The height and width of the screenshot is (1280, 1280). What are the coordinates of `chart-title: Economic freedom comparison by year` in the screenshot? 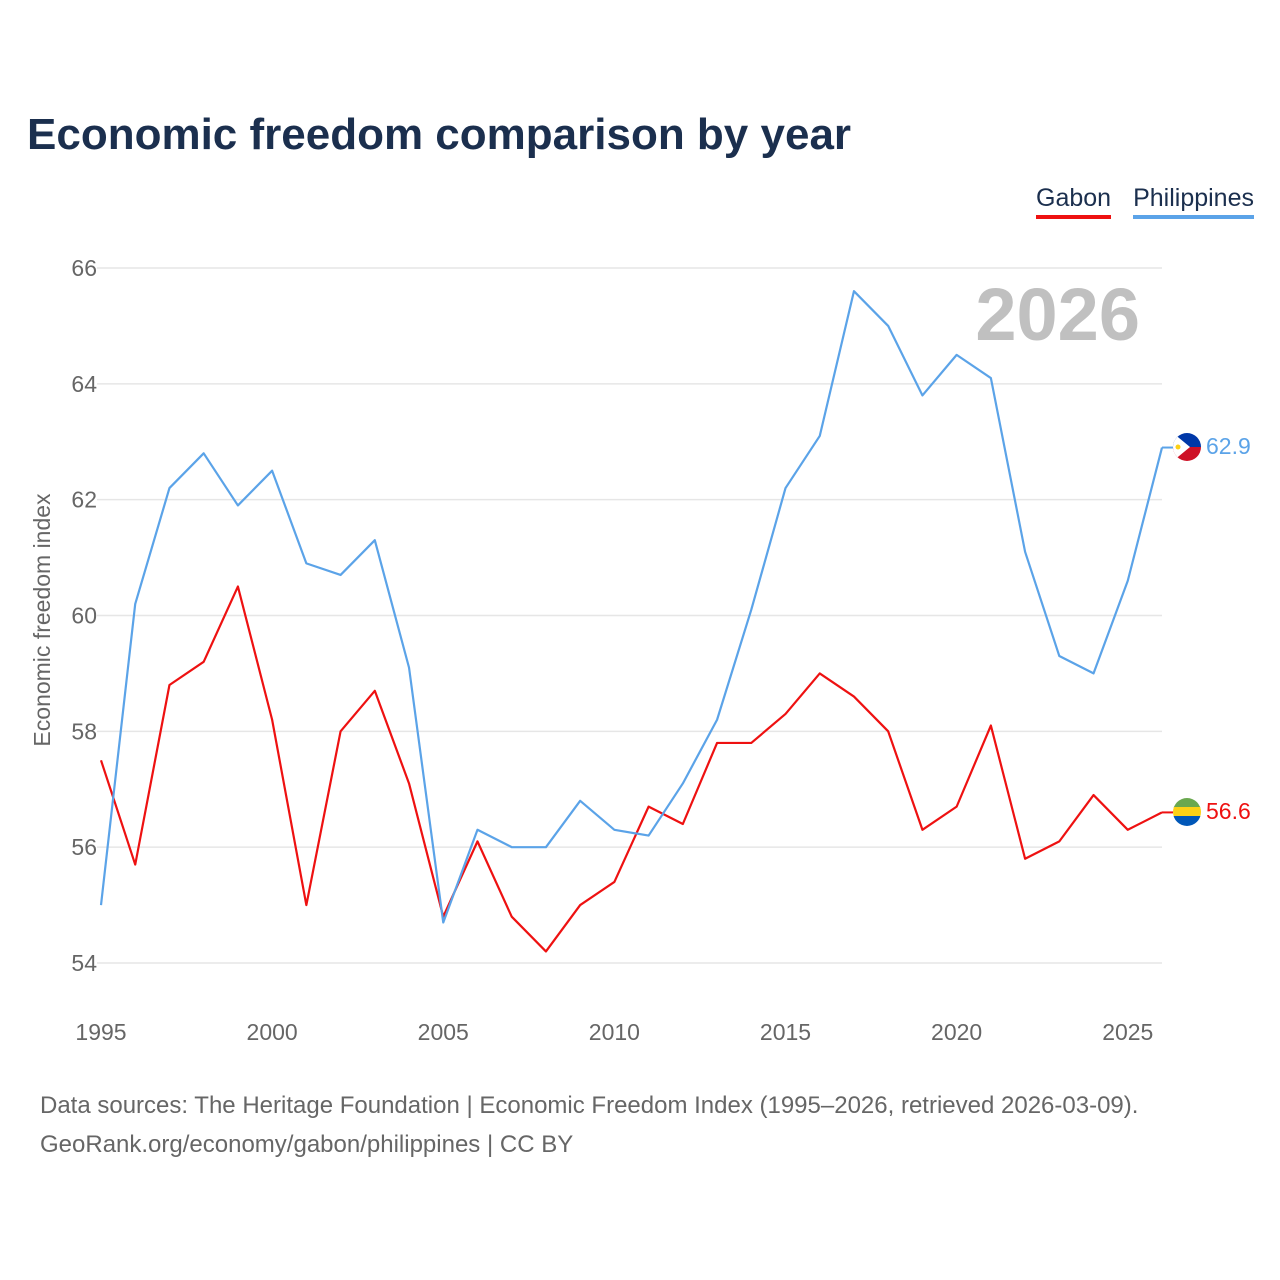 It's located at (439, 134).